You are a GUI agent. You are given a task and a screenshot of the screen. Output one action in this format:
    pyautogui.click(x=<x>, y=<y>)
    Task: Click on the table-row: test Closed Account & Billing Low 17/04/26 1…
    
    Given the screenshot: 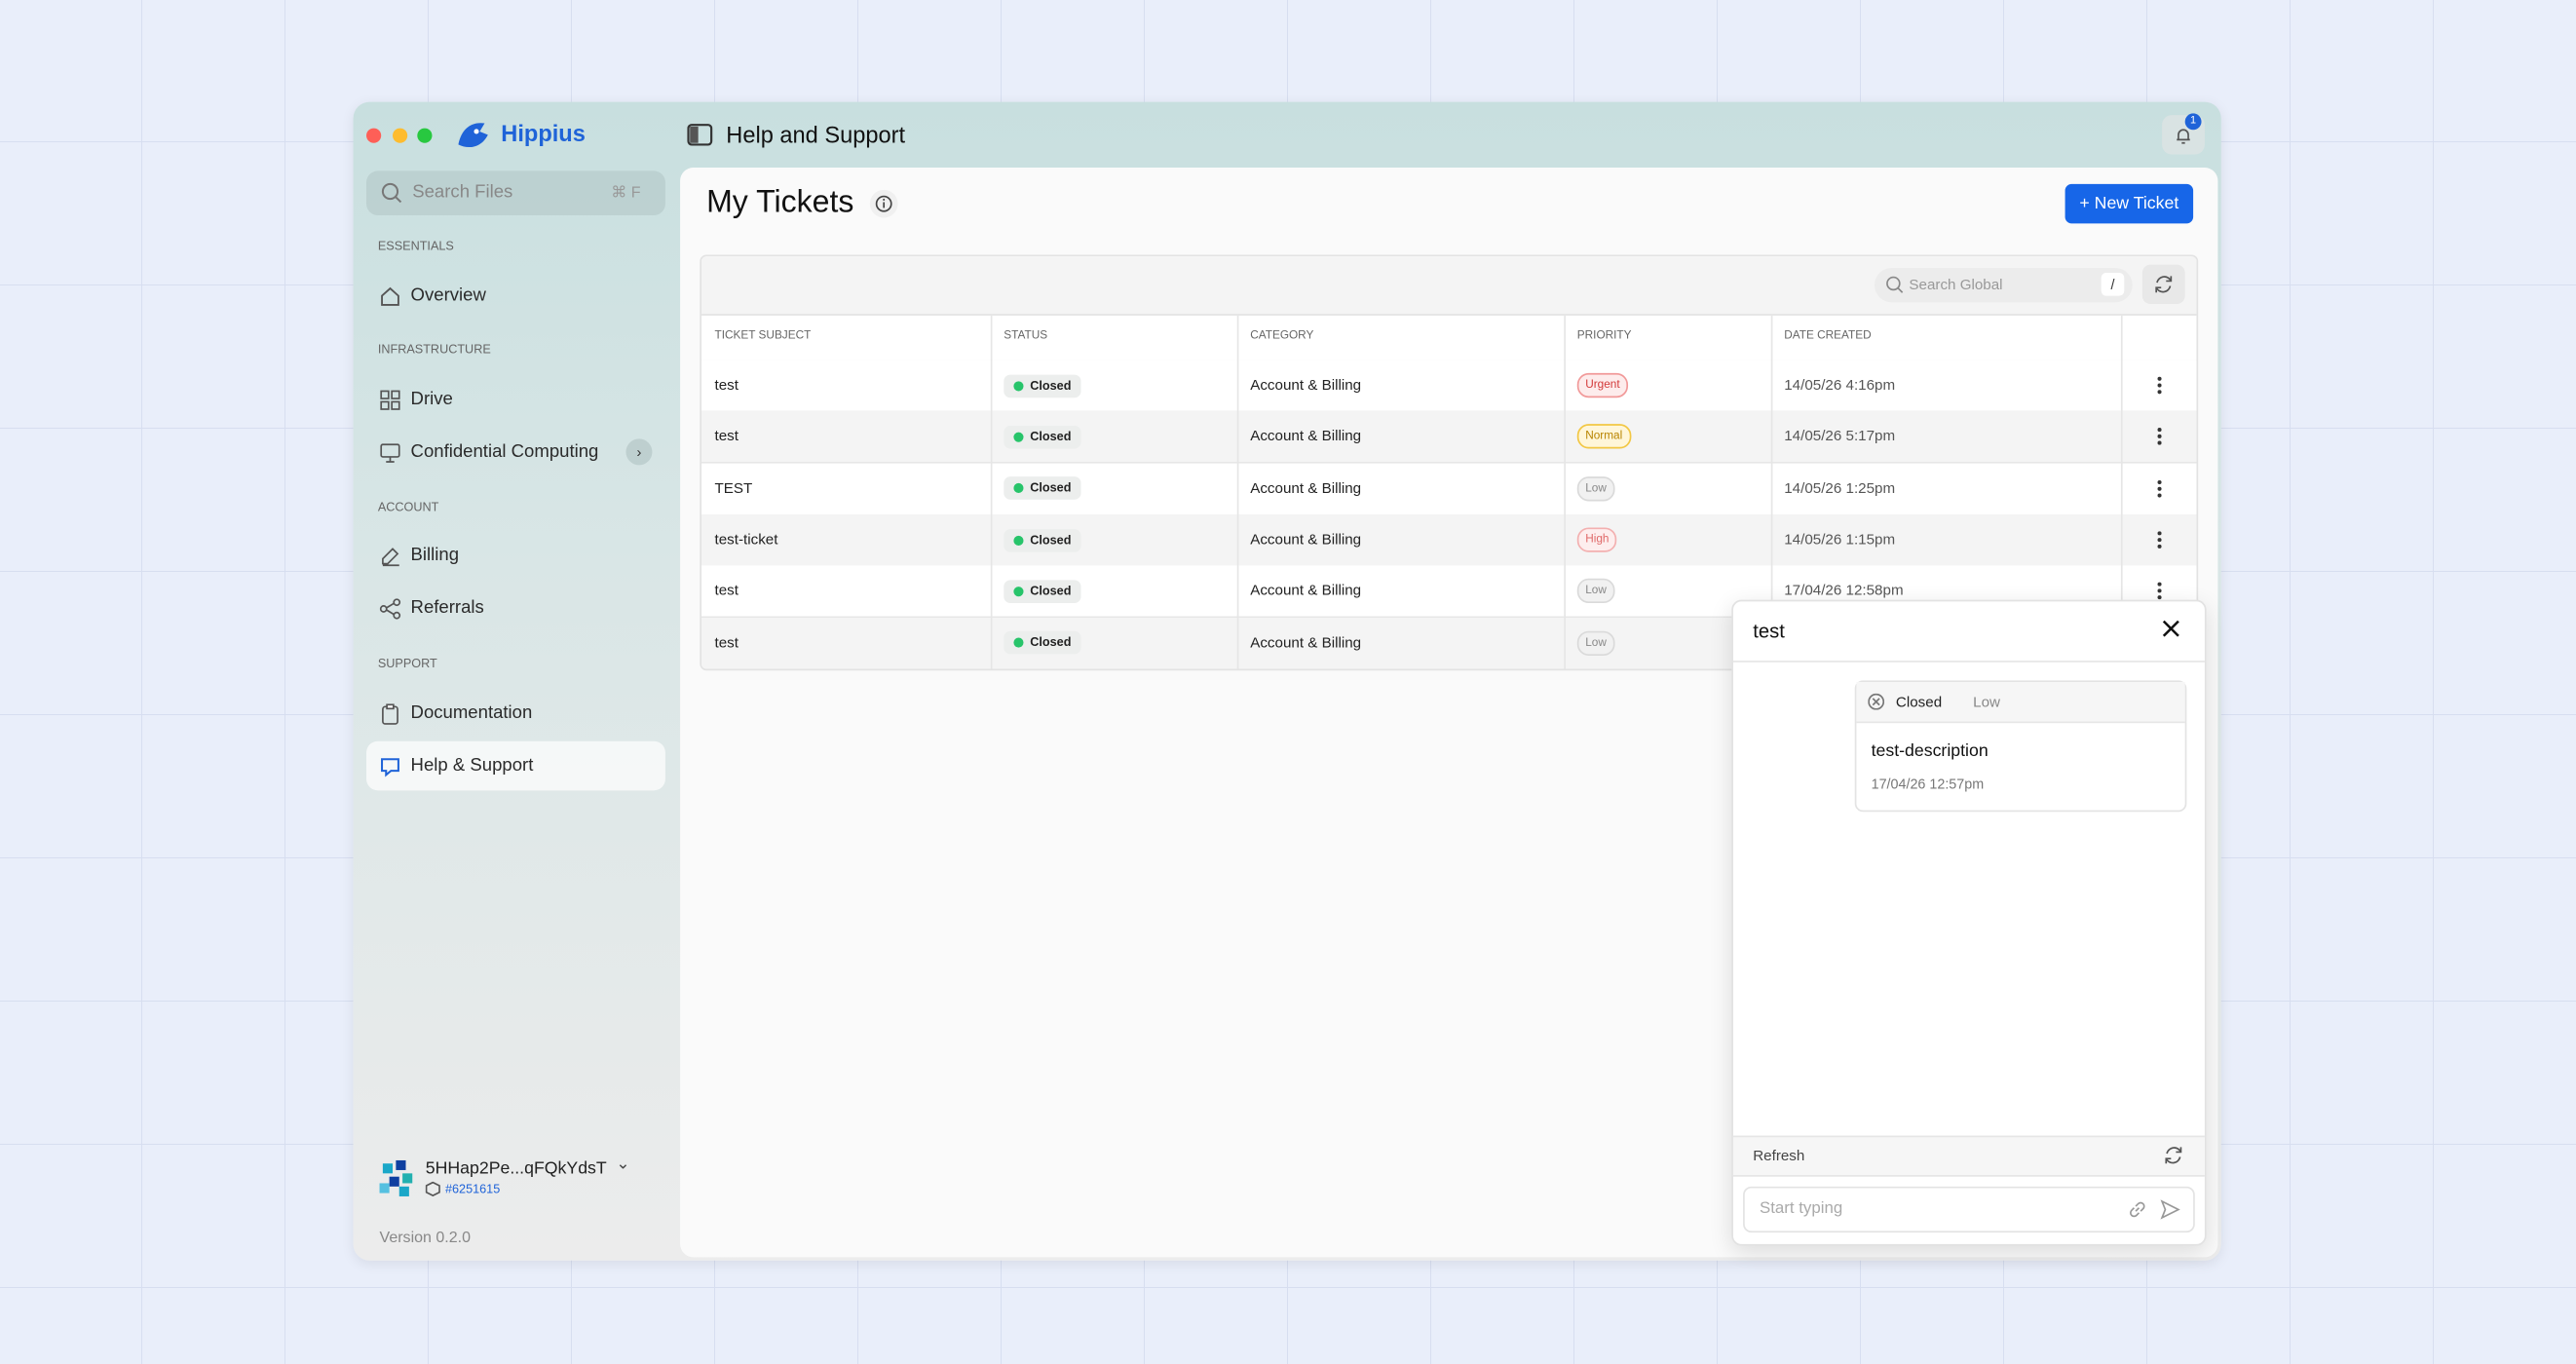 What is the action you would take?
    pyautogui.click(x=1449, y=592)
    